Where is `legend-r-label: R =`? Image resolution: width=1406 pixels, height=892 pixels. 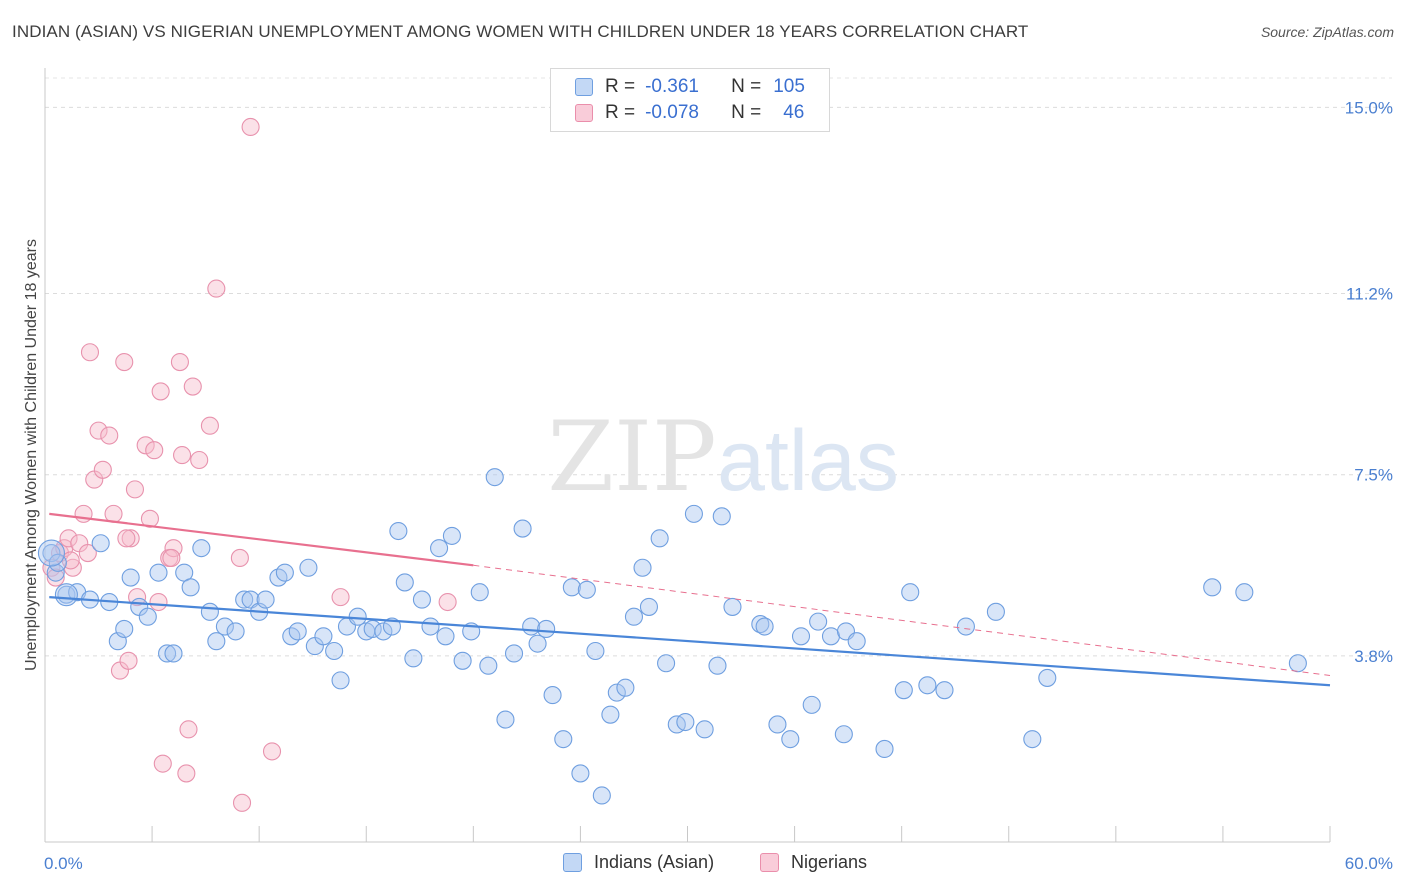
legend-r-label: R = is located at coordinates (620, 112).